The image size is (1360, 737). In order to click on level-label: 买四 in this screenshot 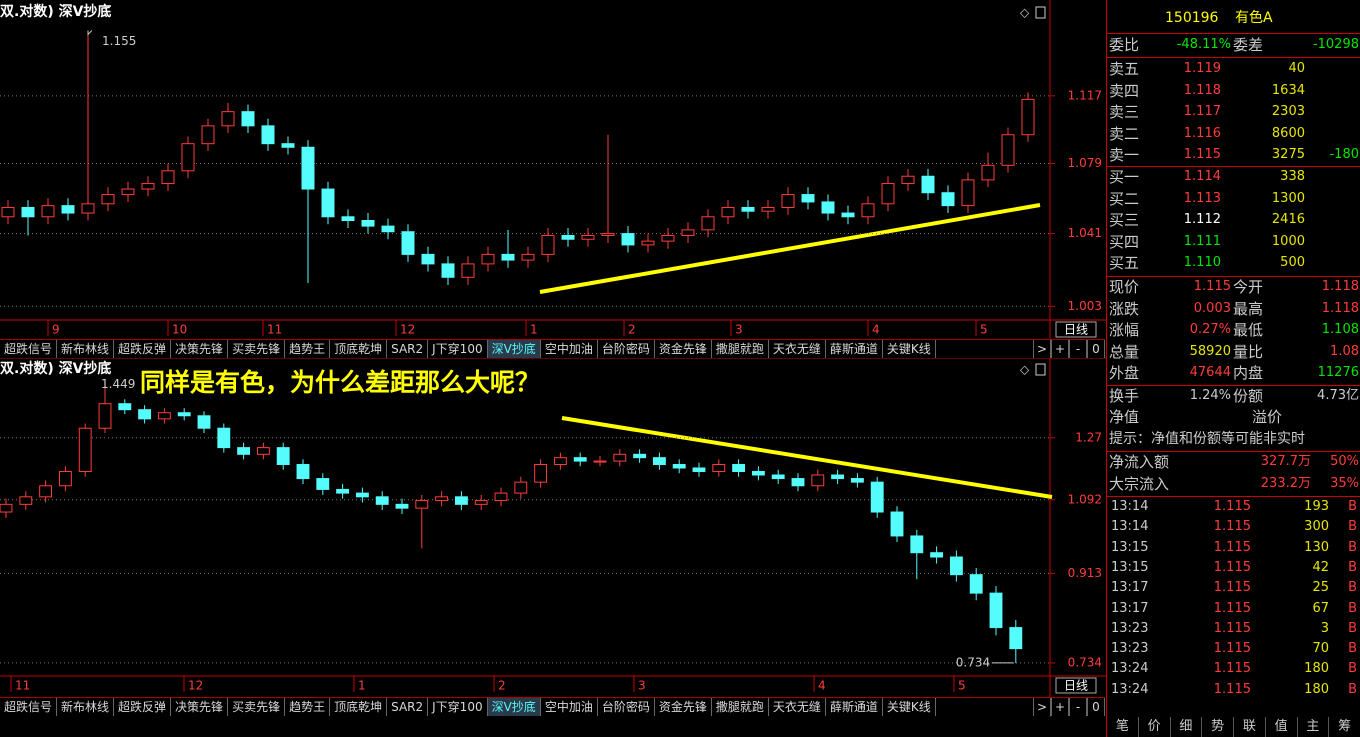, I will do `click(1124, 241)`.